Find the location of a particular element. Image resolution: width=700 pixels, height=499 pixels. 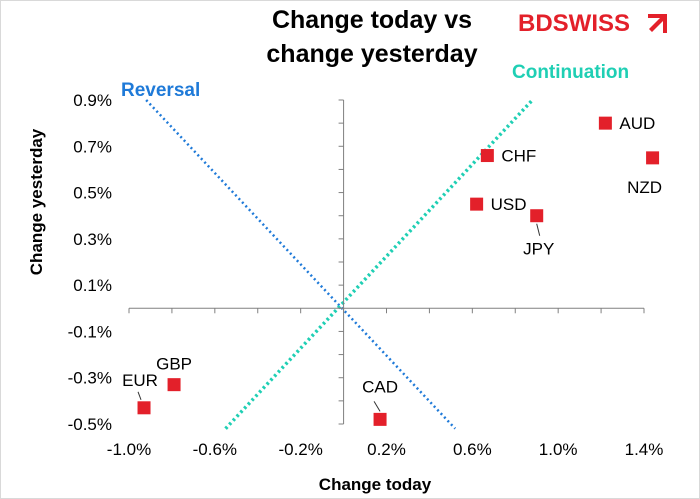

y-tick-label: 0.7% is located at coordinates (92, 146).